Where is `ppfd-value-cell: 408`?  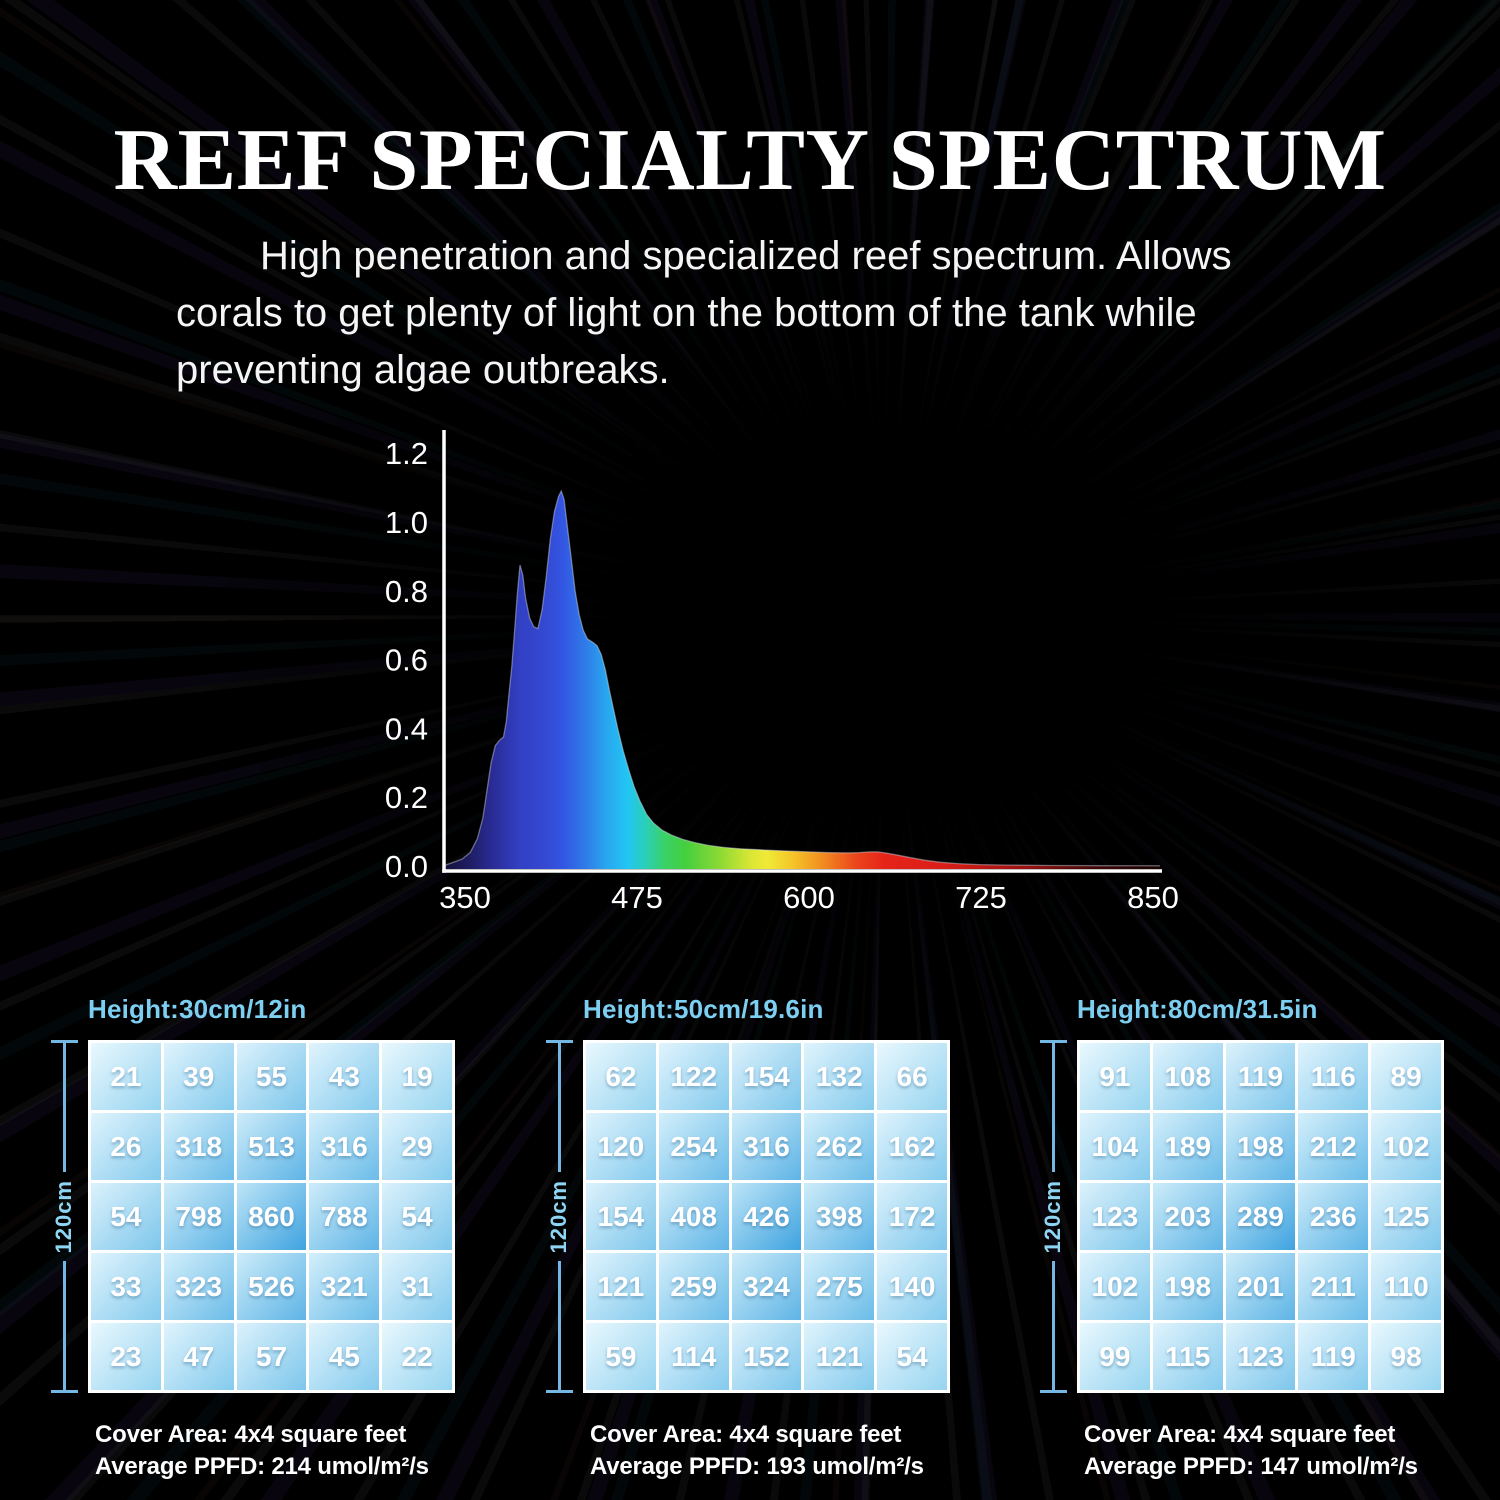 ppfd-value-cell: 408 is located at coordinates (693, 1216).